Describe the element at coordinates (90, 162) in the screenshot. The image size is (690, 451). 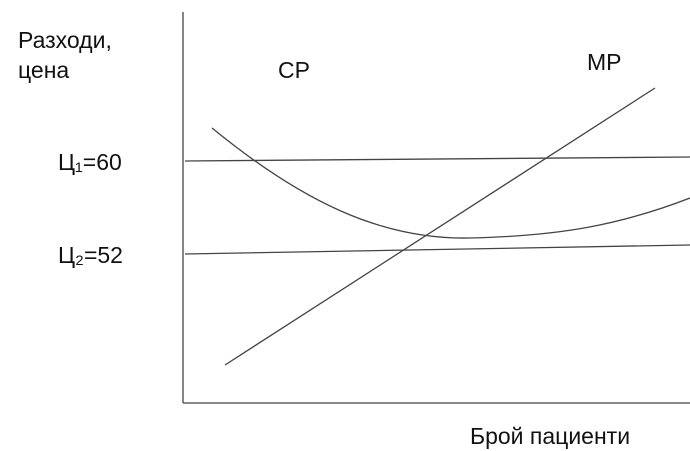
I see `price-label: Ц₁=60` at that location.